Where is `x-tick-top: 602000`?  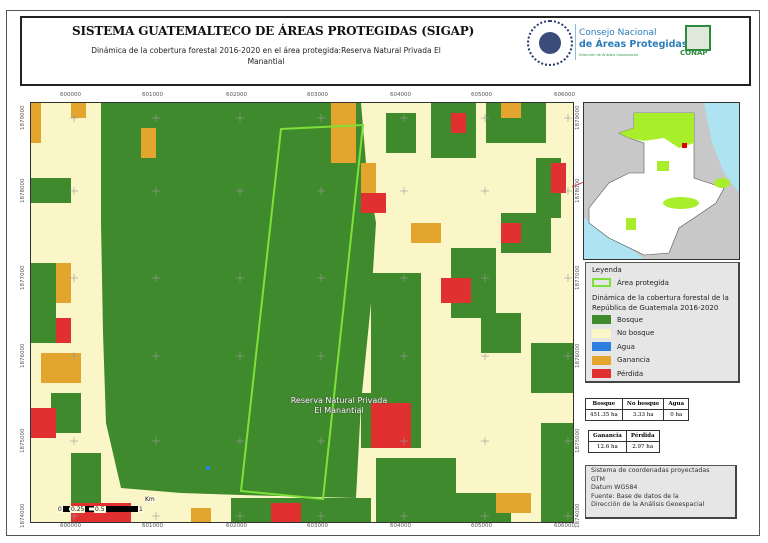 x-tick-top: 602000 is located at coordinates (236, 95).